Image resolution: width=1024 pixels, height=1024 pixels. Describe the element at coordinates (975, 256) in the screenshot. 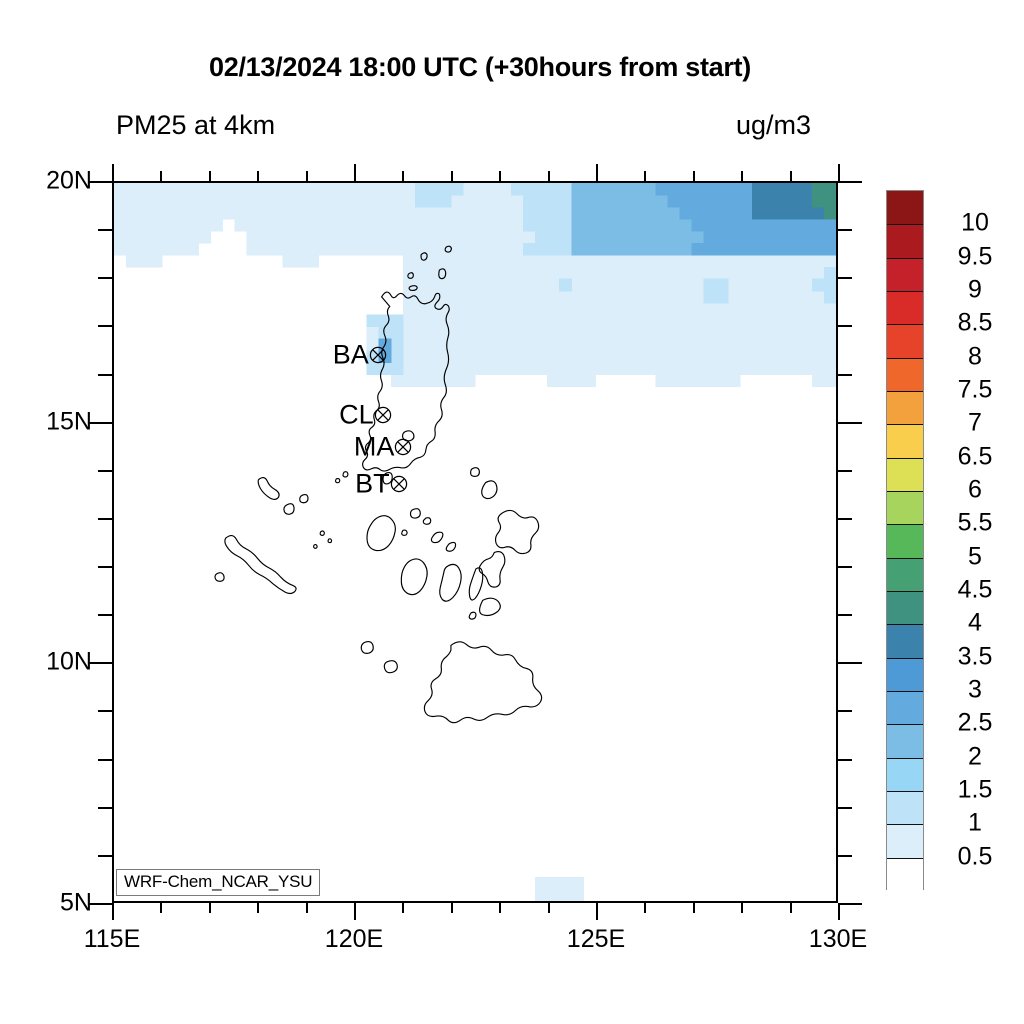

I see `colorbar-tick-label-9.5: 9.5` at that location.